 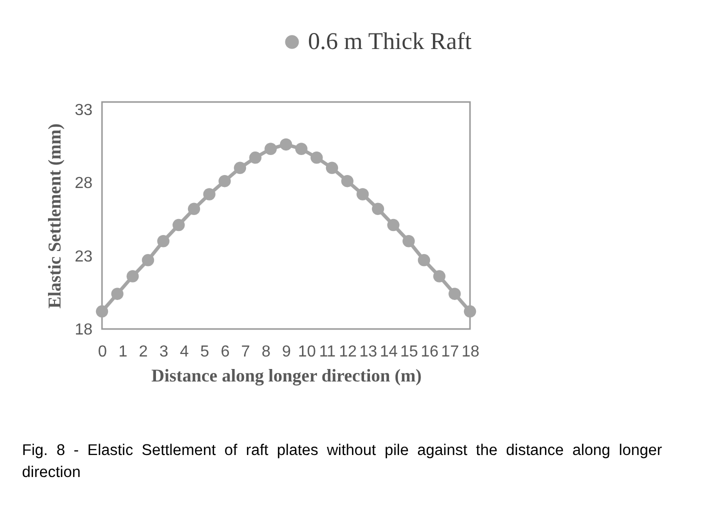 I want to click on y-tick-label: 18, so click(x=83, y=330).